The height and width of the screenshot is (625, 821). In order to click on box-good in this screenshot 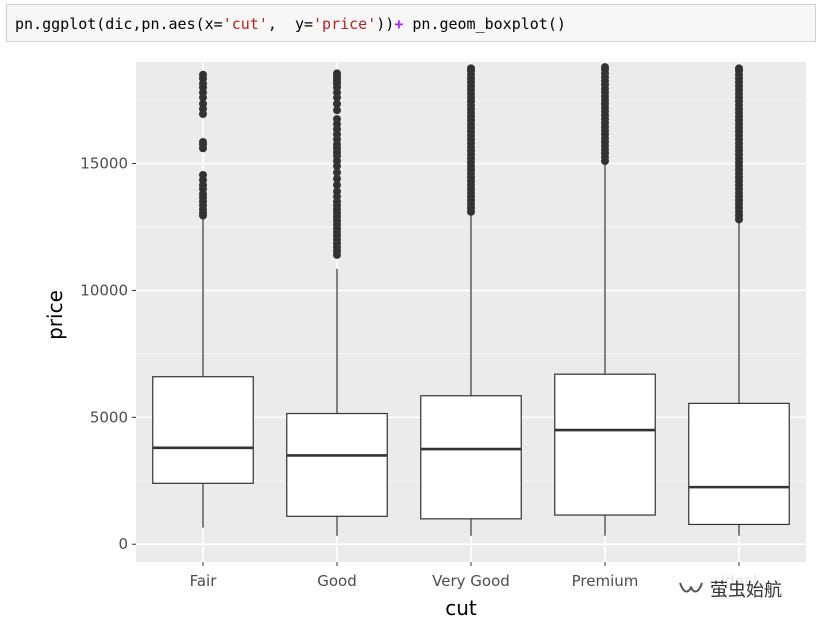, I will do `click(337, 302)`.